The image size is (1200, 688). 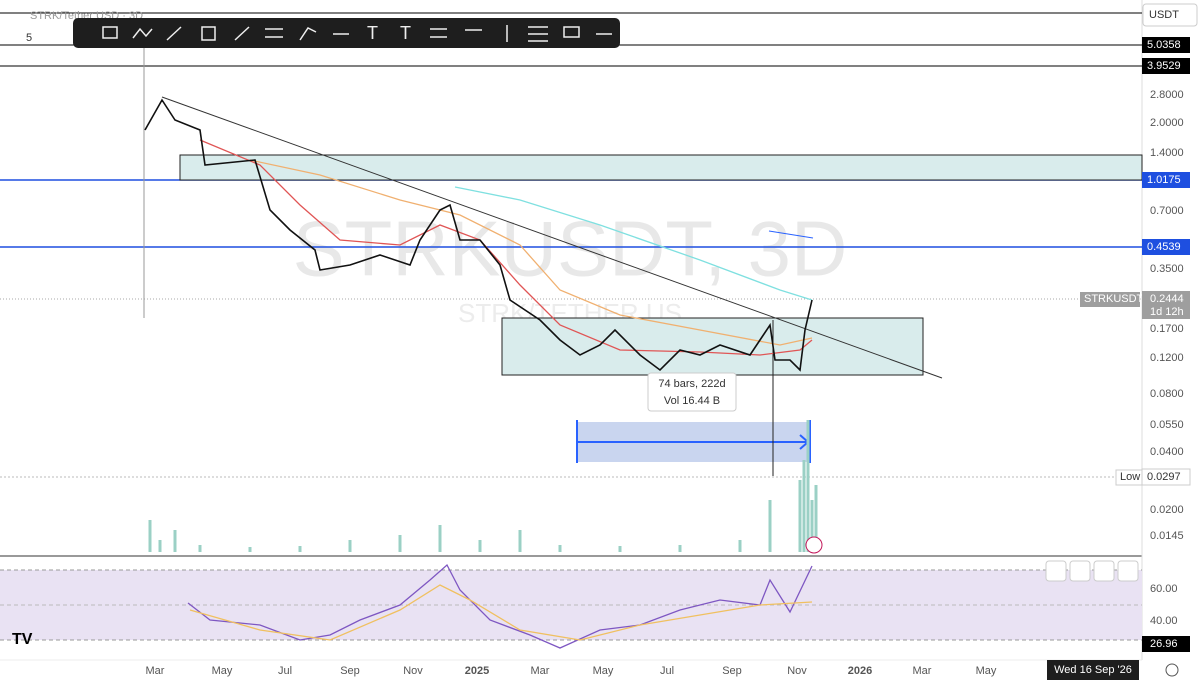 What do you see at coordinates (346, 33) in the screenshot?
I see `drawing-toolbar` at bounding box center [346, 33].